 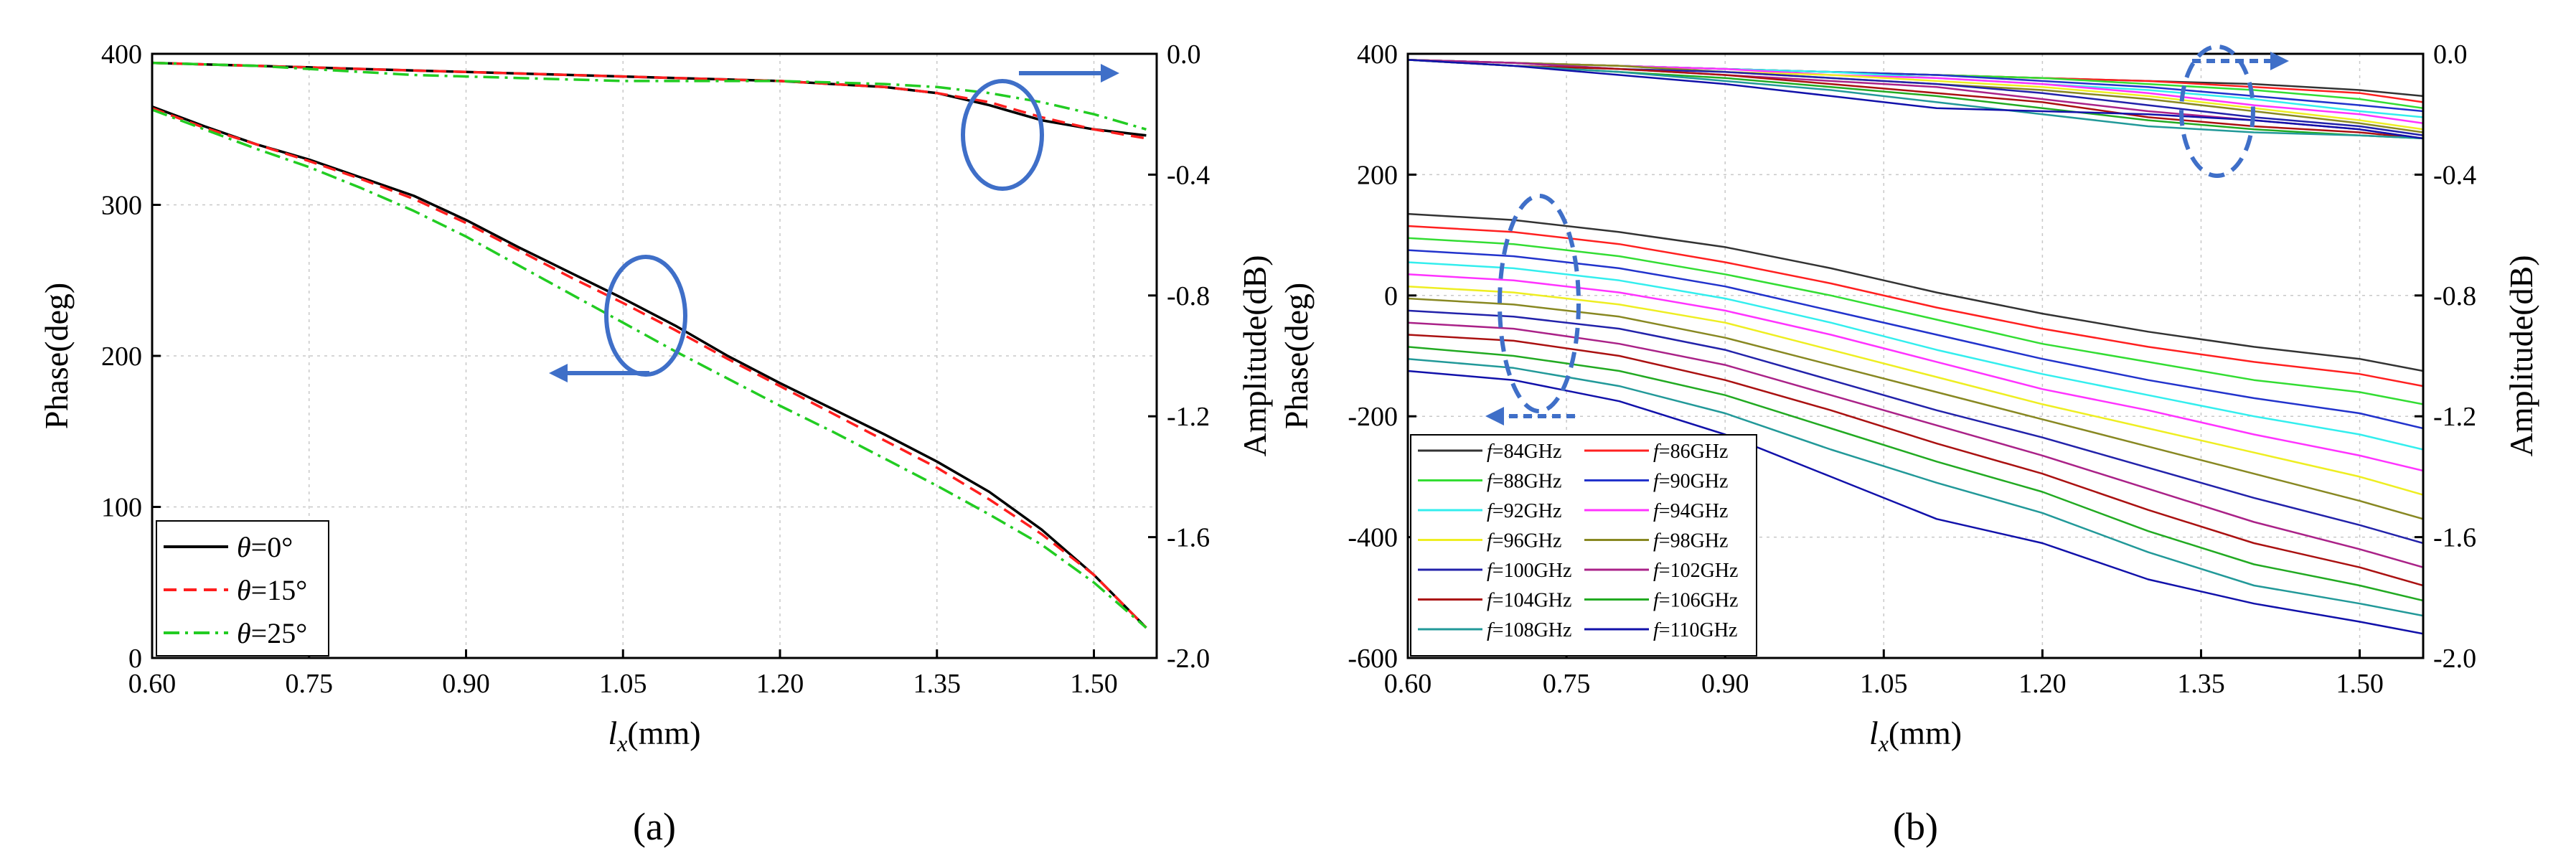 What do you see at coordinates (1529, 601) in the screenshot?
I see `legend-label-11: f=104GHz` at bounding box center [1529, 601].